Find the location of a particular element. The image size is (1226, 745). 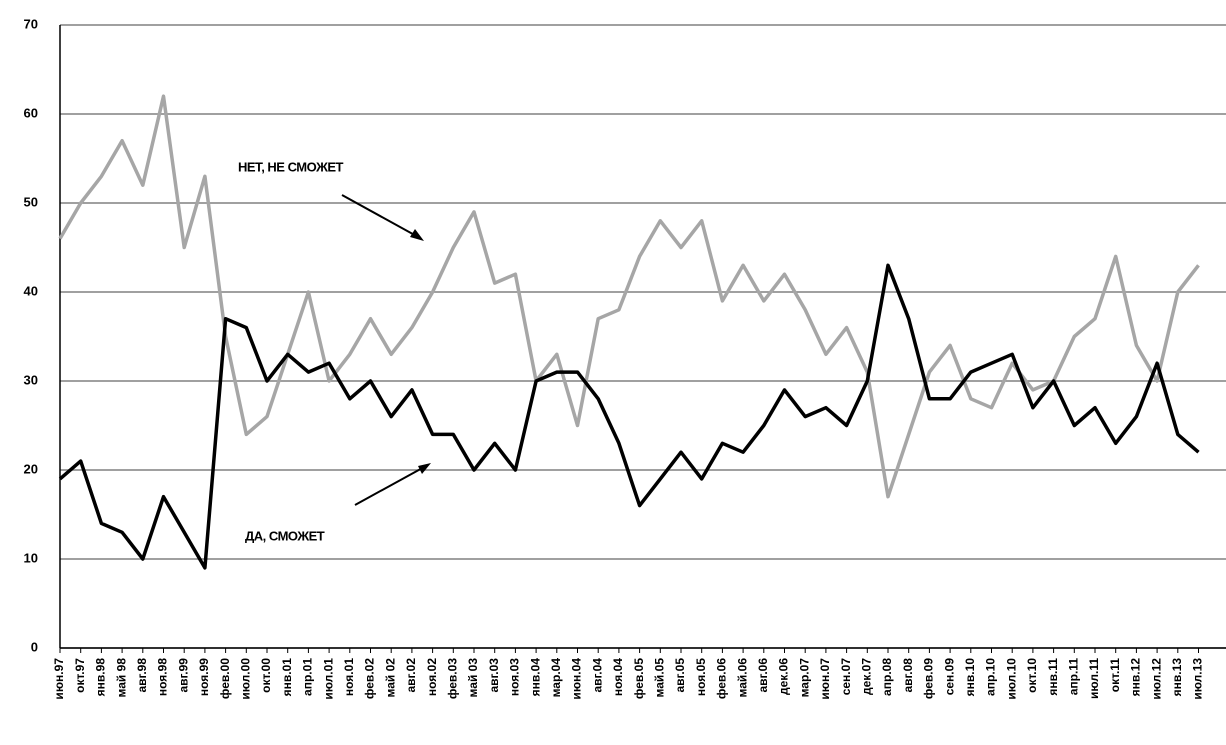

x-tick-label: авг.08 is located at coordinates (908, 675).